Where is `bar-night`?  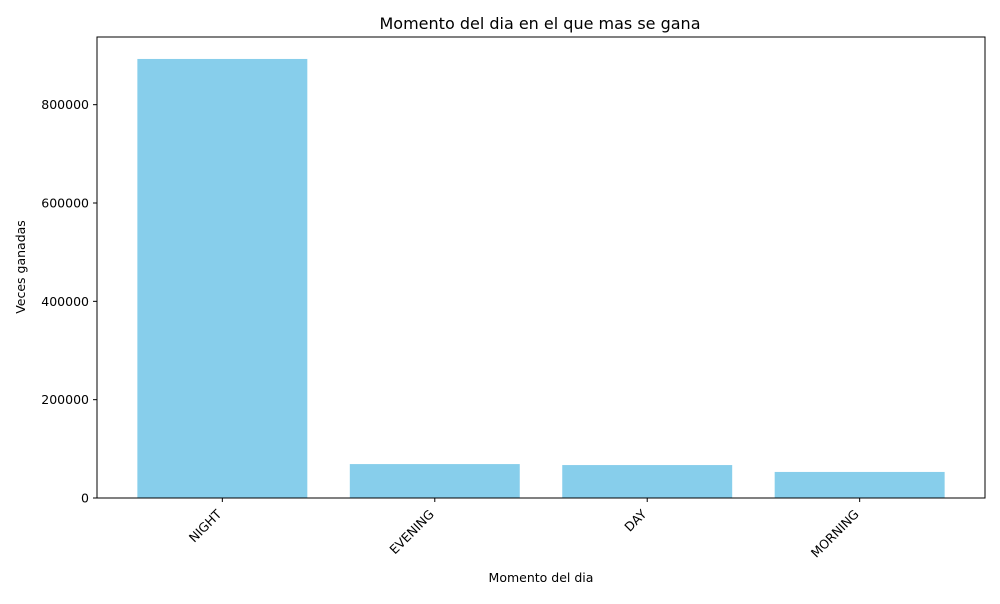 bar-night is located at coordinates (222, 278).